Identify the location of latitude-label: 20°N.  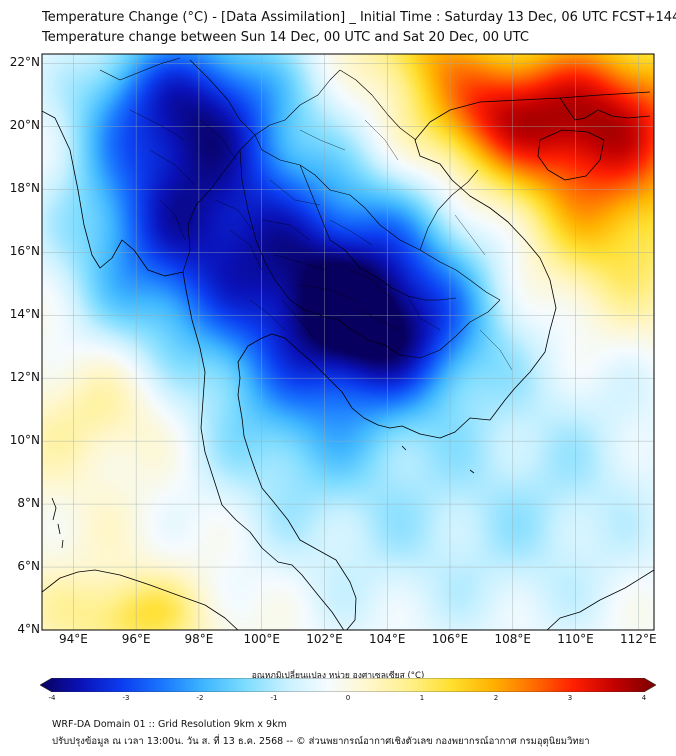
(24, 125).